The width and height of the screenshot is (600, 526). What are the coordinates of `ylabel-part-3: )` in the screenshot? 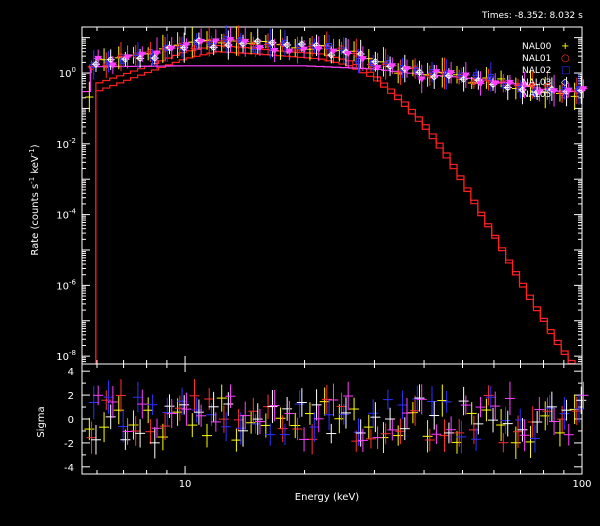 It's located at (35, 146).